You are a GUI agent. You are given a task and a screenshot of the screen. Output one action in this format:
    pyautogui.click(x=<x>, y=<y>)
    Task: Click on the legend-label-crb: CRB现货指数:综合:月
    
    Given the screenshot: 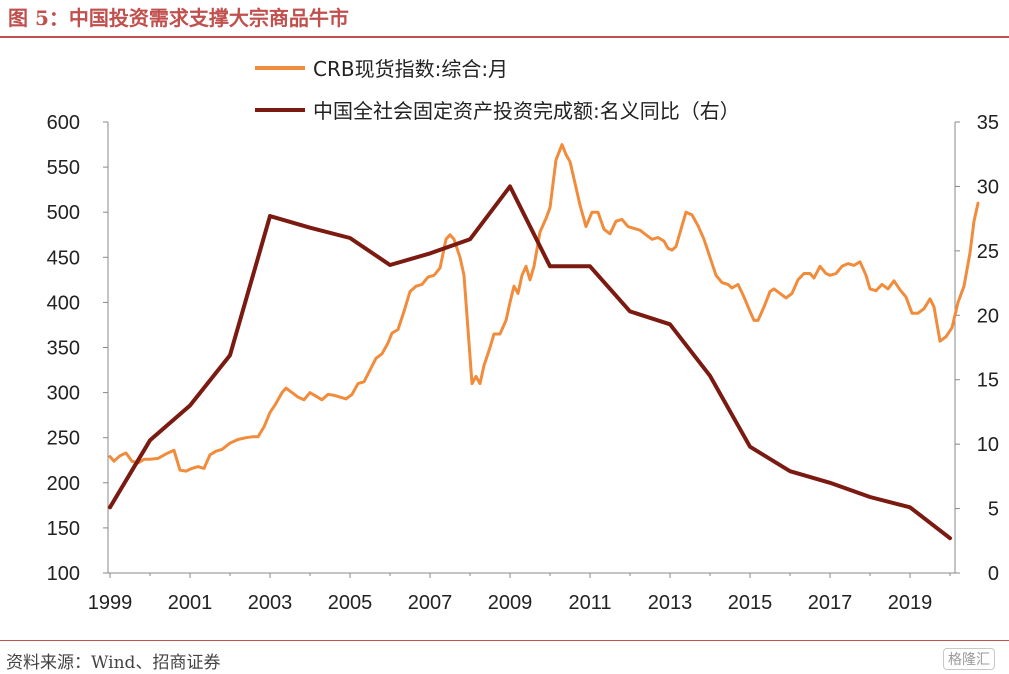 What is the action you would take?
    pyautogui.click(x=410, y=69)
    